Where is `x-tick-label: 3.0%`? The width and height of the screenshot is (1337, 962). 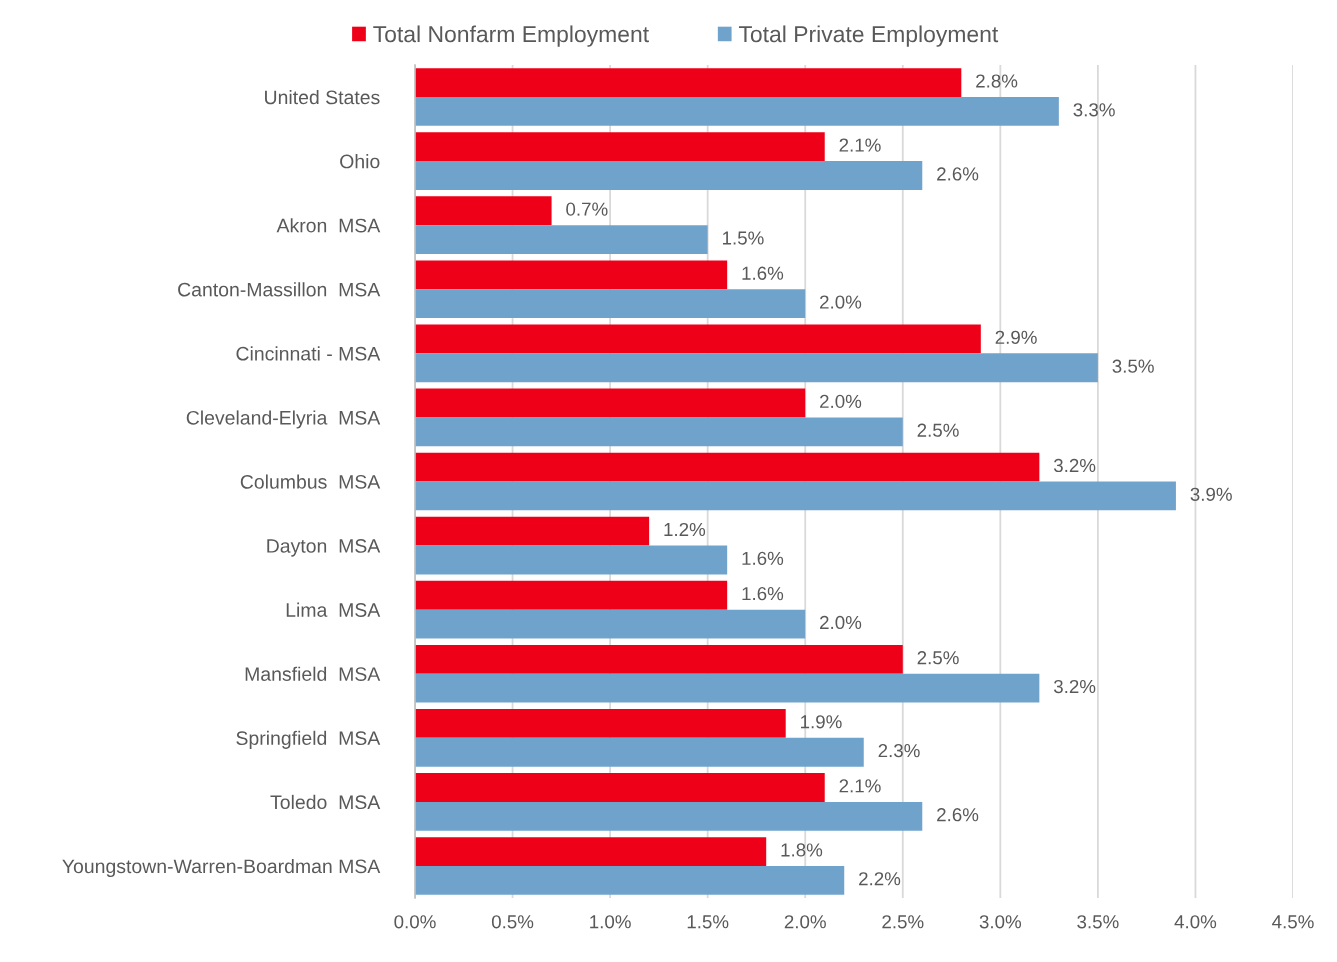
x-tick-label: 3.0% is located at coordinates (1000, 922).